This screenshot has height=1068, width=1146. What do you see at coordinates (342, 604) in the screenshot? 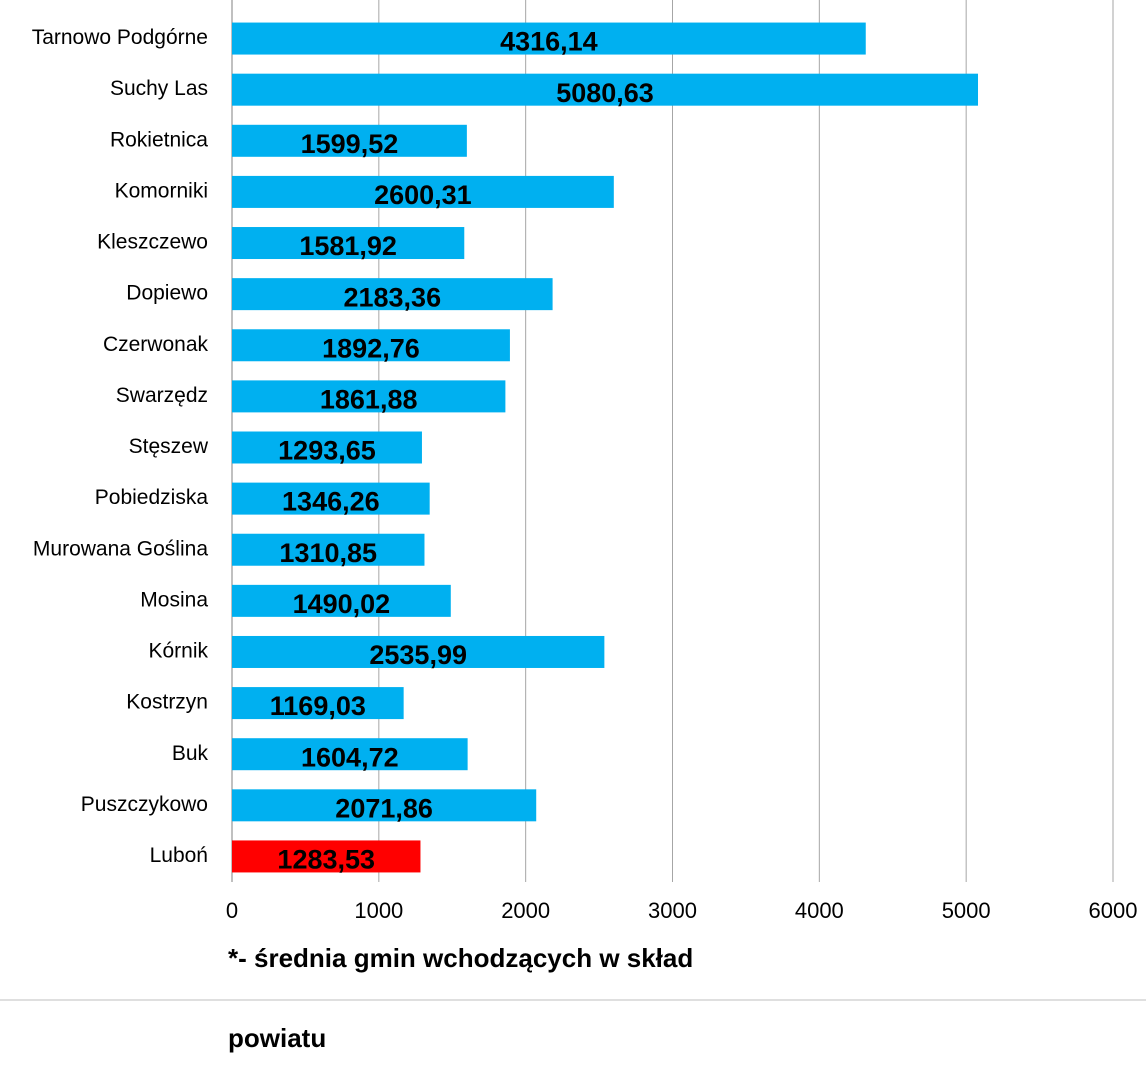
I see `data-label: 1490,02` at bounding box center [342, 604].